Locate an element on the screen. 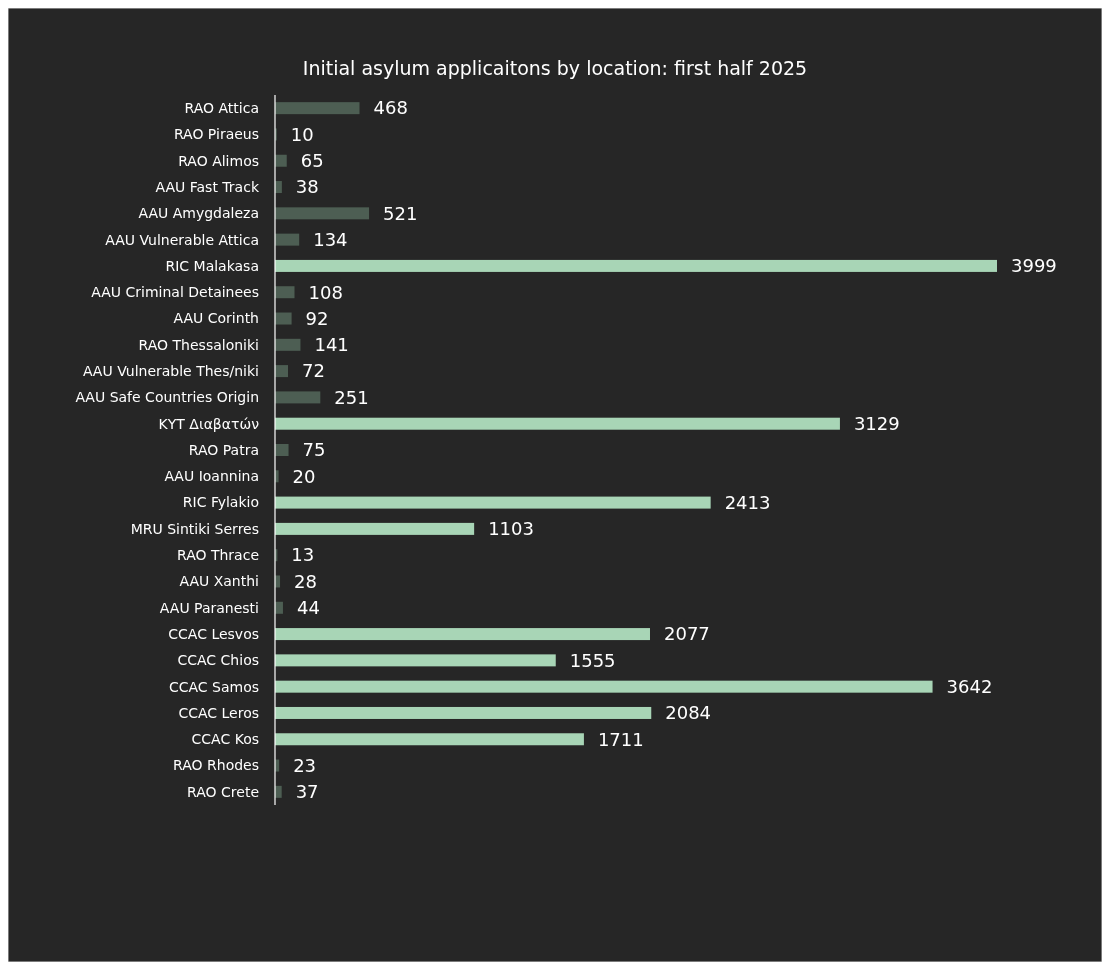 The width and height of the screenshot is (1110, 970). y-tick-label: CCAC Chios is located at coordinates (218, 660).